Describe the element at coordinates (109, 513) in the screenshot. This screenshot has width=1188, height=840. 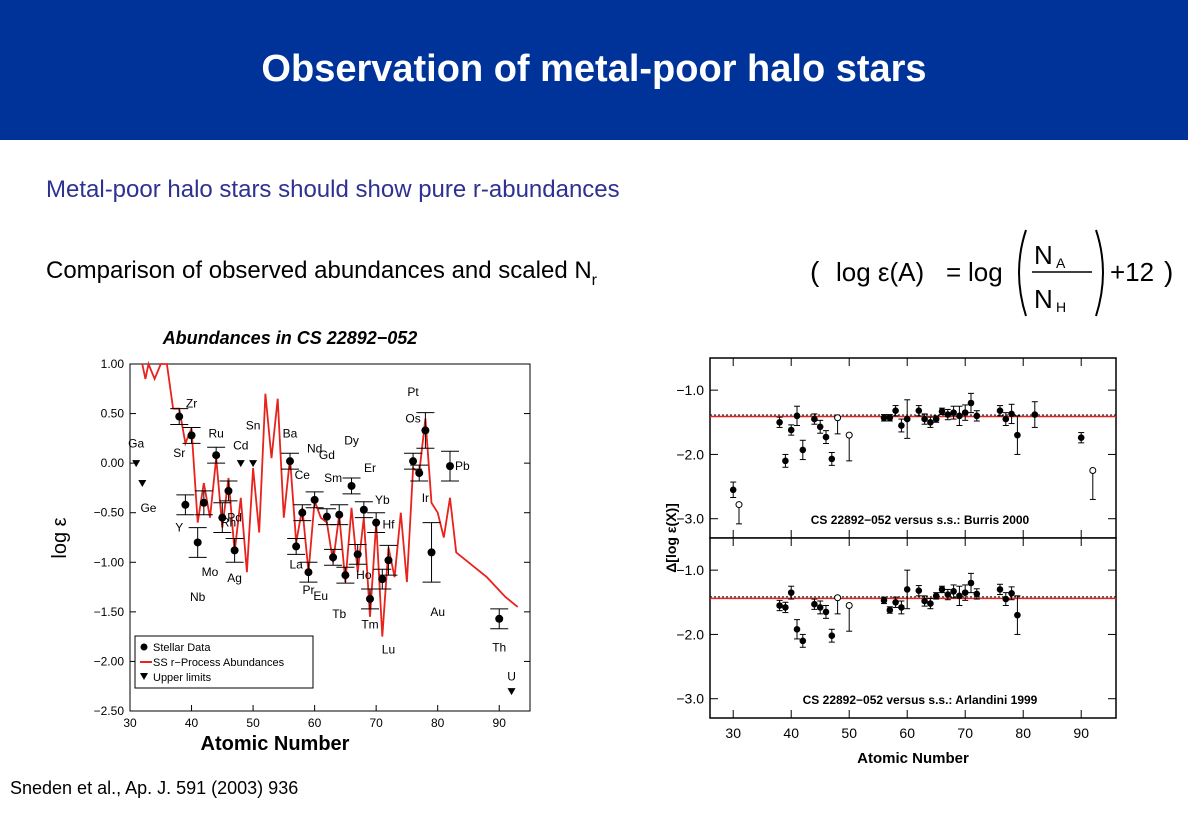
I see `chart1-ytick-label: −0.50` at that location.